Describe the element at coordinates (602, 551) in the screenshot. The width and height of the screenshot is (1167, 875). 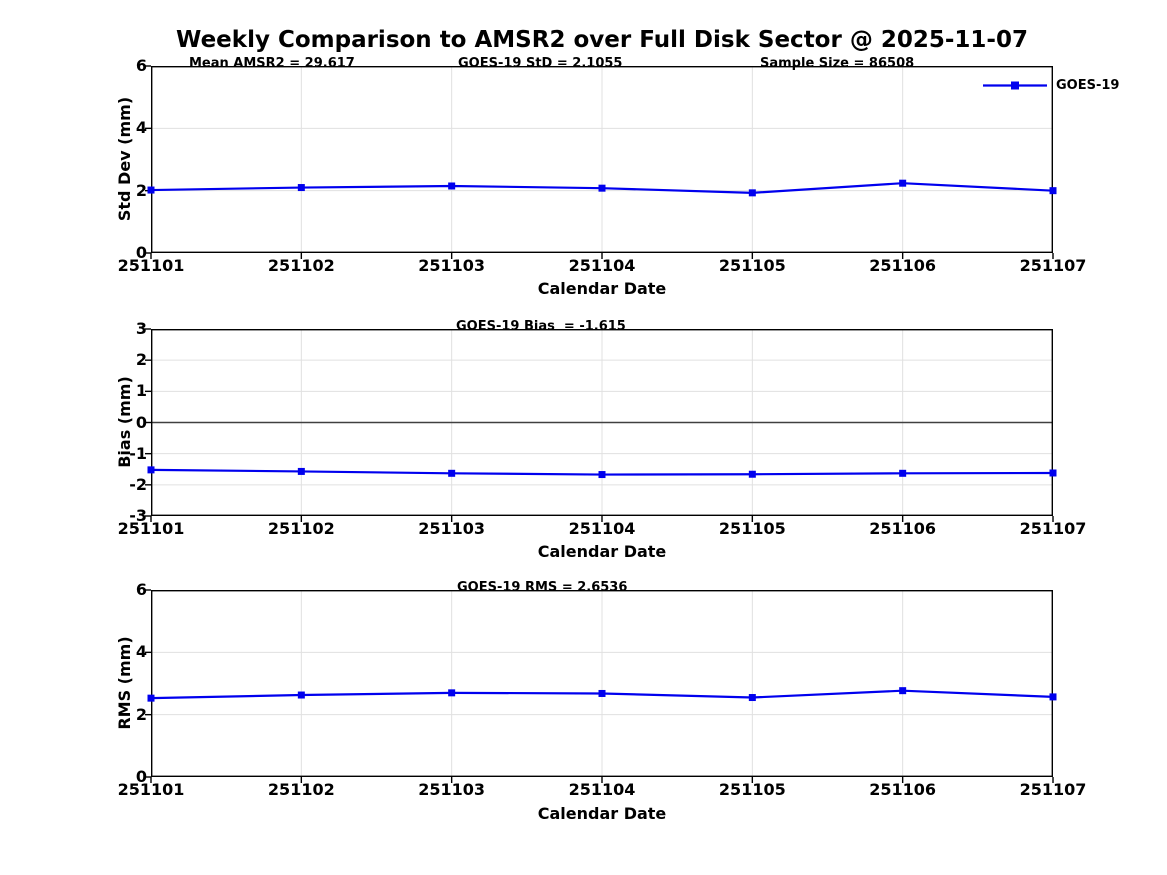
I see `x-axis-label-bias: Calendar Date` at that location.